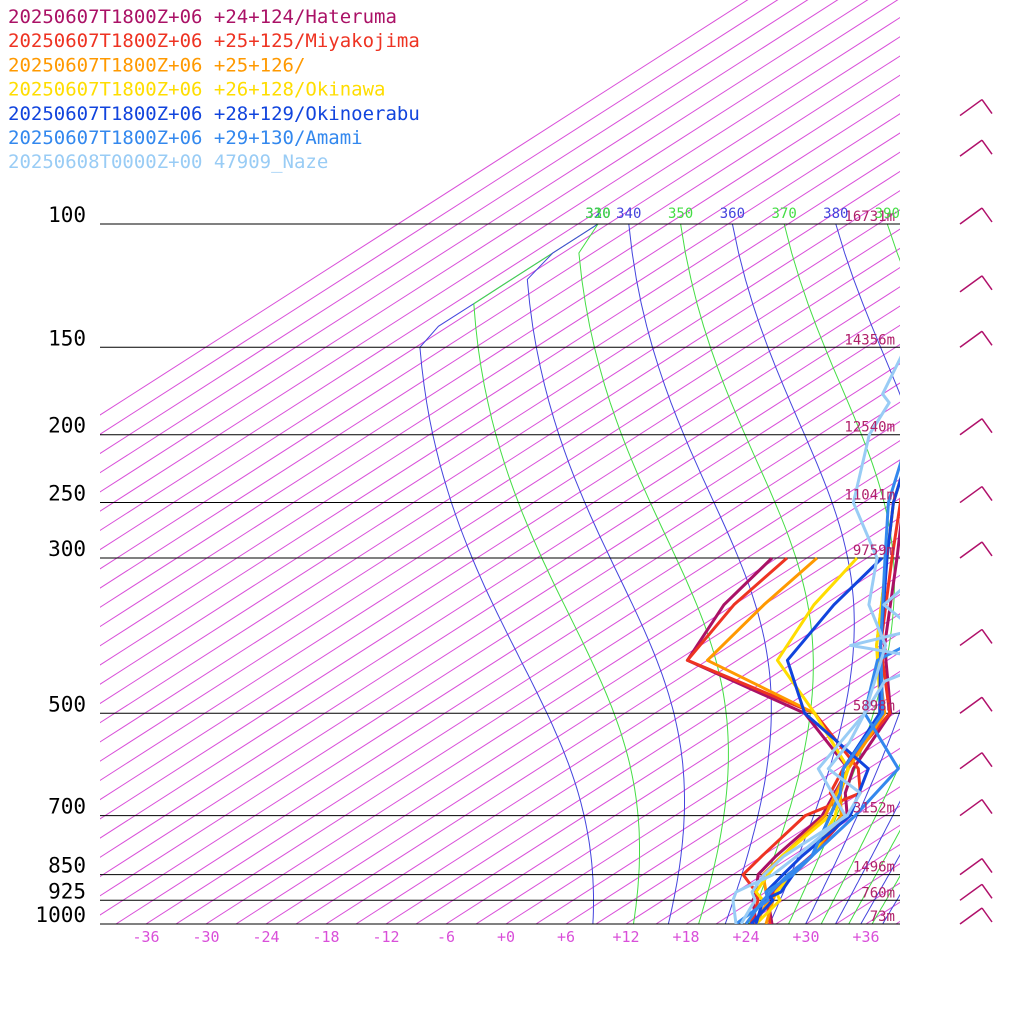  Describe the element at coordinates (156, 65) in the screenshot. I see `legend-entry: 20250607T1800Z+06 +25+126/` at that location.